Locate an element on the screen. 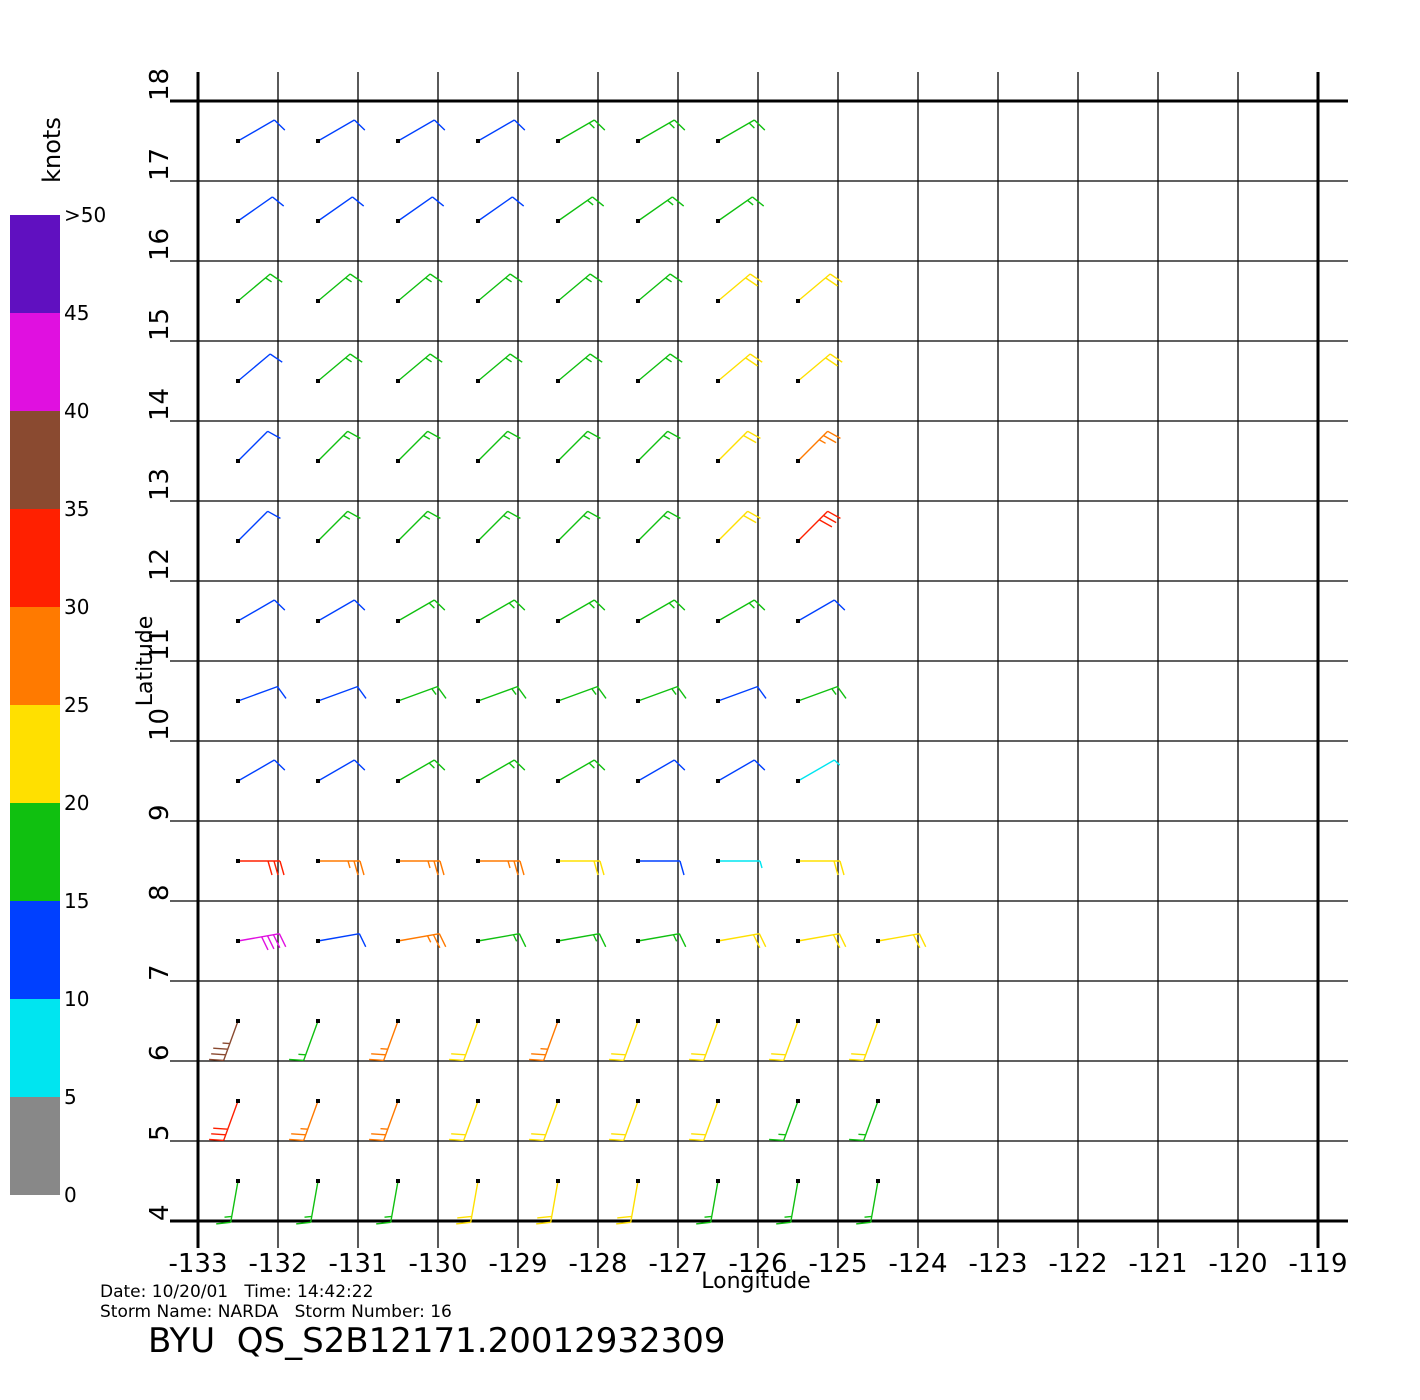  x-tick-label: -131 is located at coordinates (357, 1264).